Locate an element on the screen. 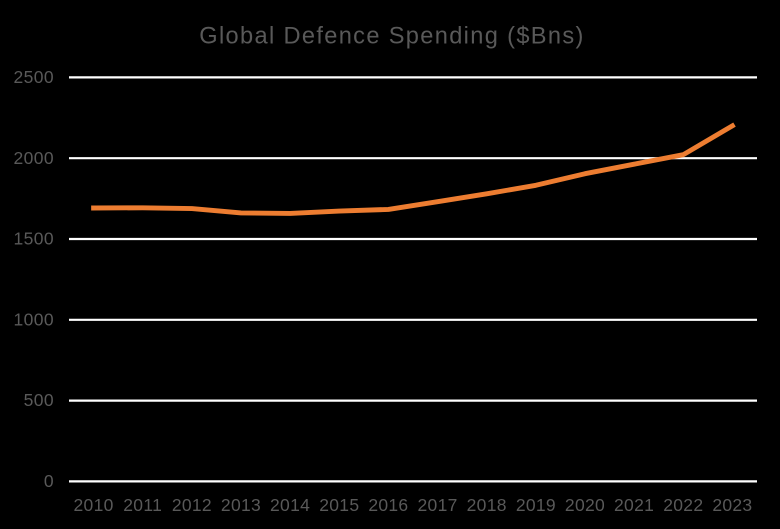 This screenshot has width=780, height=529. svg-text: 2022 is located at coordinates (683, 505).